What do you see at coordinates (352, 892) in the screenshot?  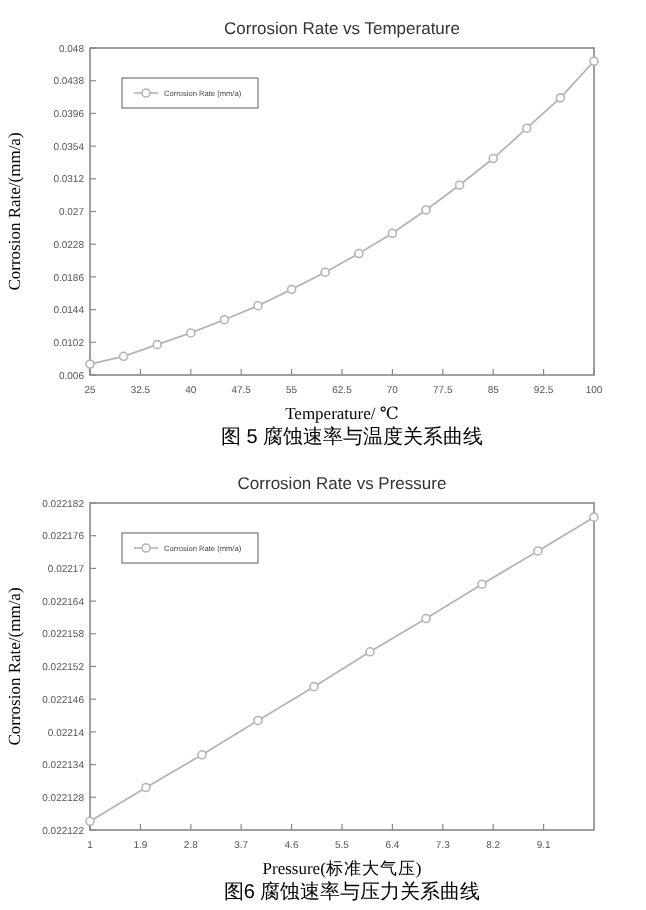 I see `caption: 图6 腐蚀速率与压力关系曲线` at bounding box center [352, 892].